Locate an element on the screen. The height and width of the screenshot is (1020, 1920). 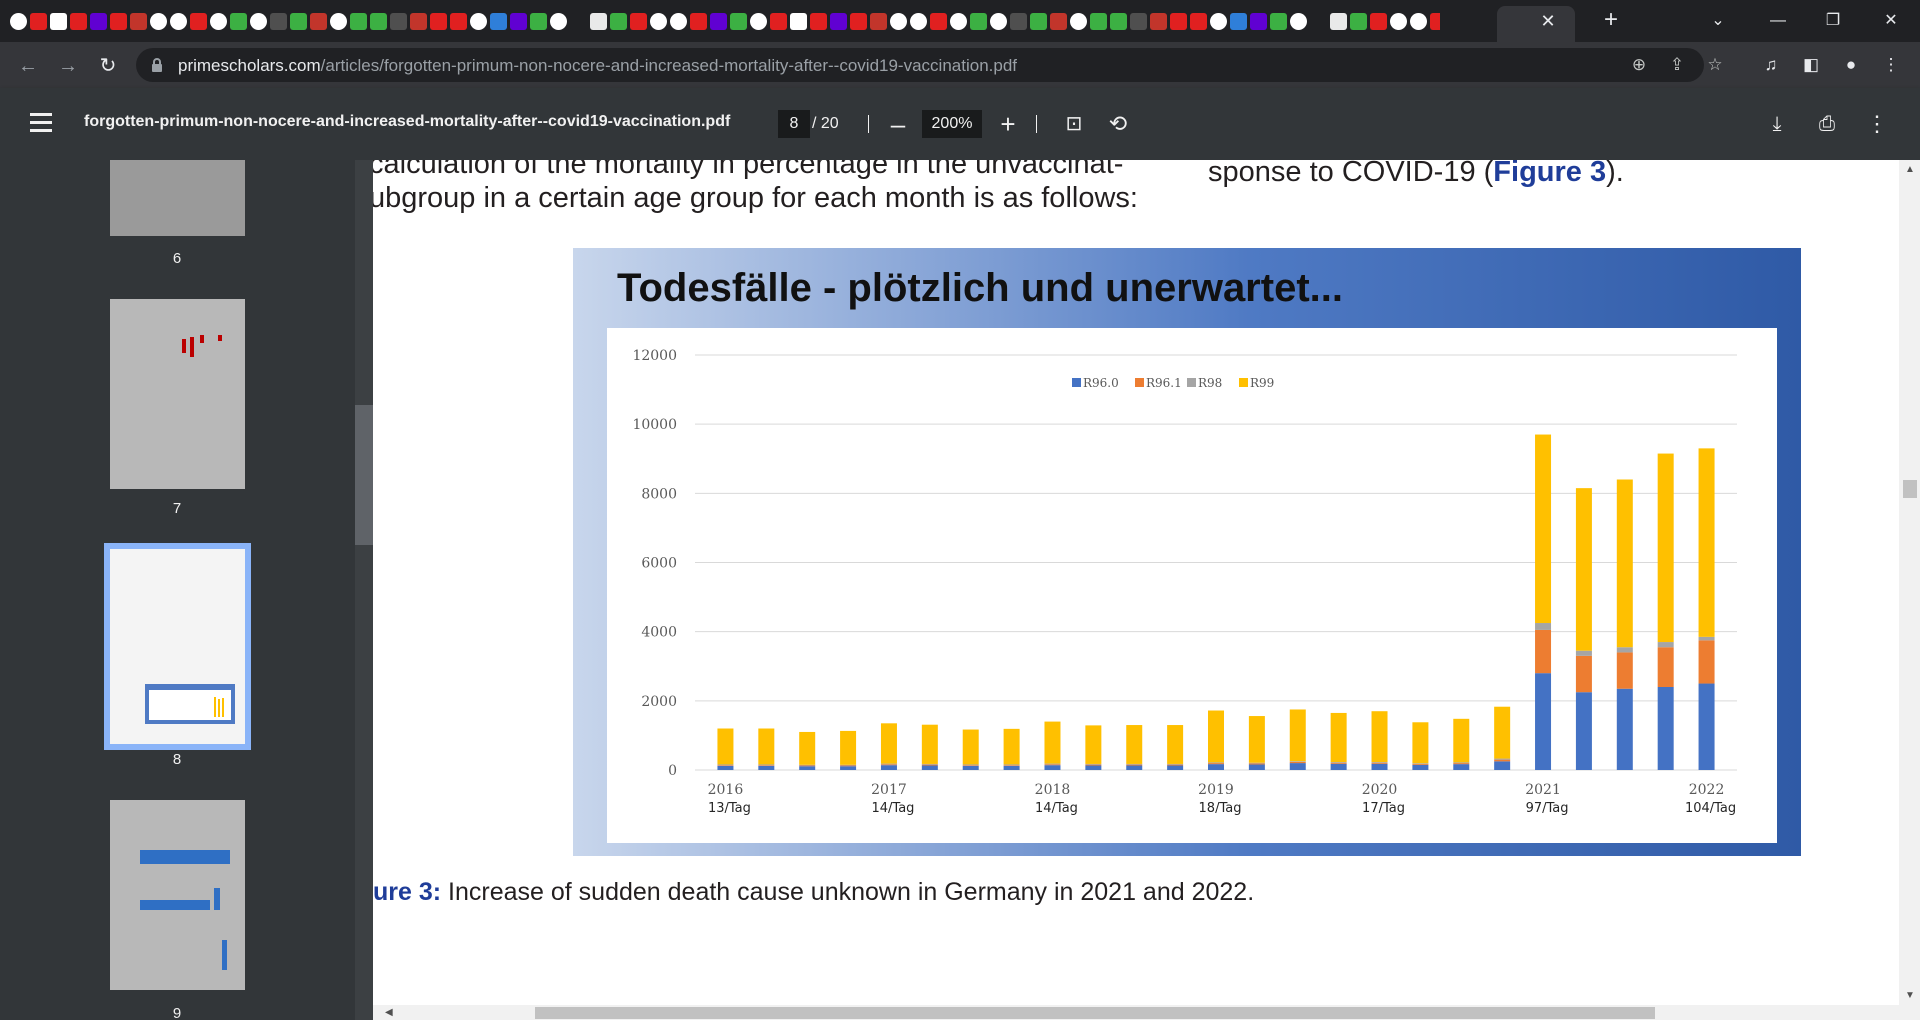
more-options-icon: ⋮ is located at coordinates (1877, 123).